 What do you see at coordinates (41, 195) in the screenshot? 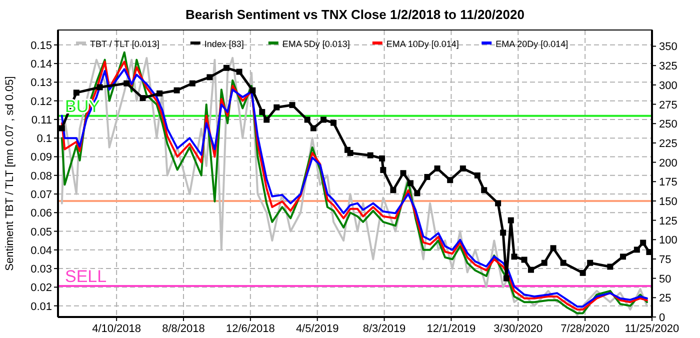
I see `y-tick-label: 0.07` at bounding box center [41, 195].